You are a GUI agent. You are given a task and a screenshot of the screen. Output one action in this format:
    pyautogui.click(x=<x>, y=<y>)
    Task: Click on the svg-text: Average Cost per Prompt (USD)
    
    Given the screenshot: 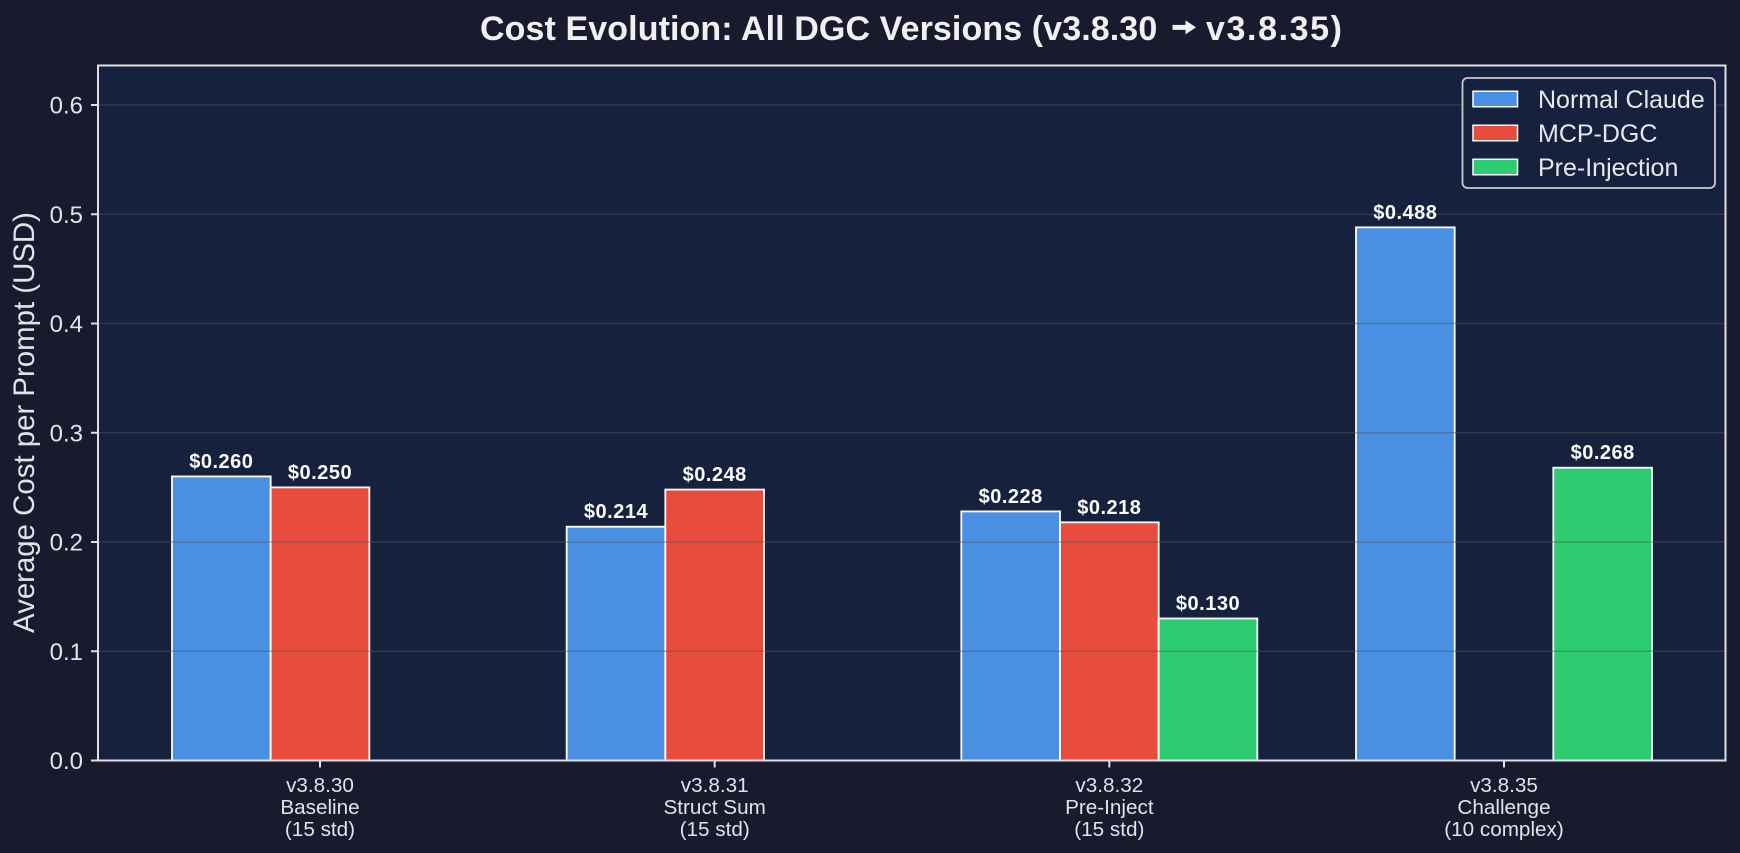 What is the action you would take?
    pyautogui.click(x=24, y=422)
    